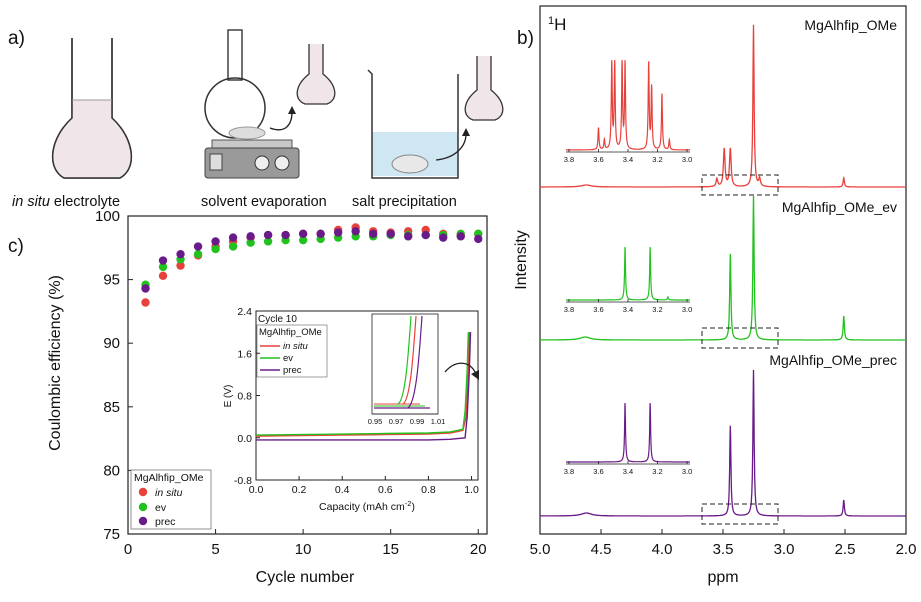 This screenshot has width=921, height=602. Describe the element at coordinates (367, 506) in the screenshot. I see `c-inset-x-label: Capacity (mAh cm-2)` at that location.